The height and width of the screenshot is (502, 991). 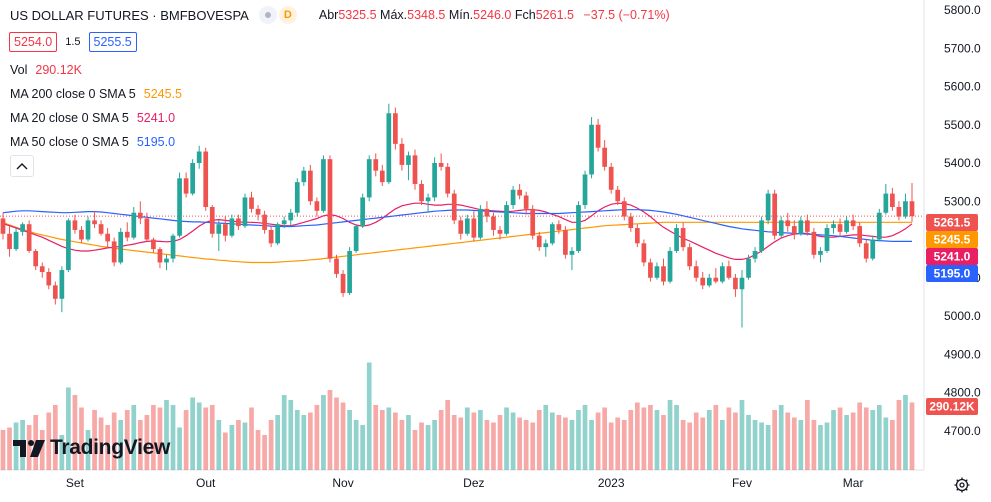 What do you see at coordinates (129, 15) in the screenshot?
I see `symbol-title: US DOLLAR FUTURES · BMFBOVESPA` at bounding box center [129, 15].